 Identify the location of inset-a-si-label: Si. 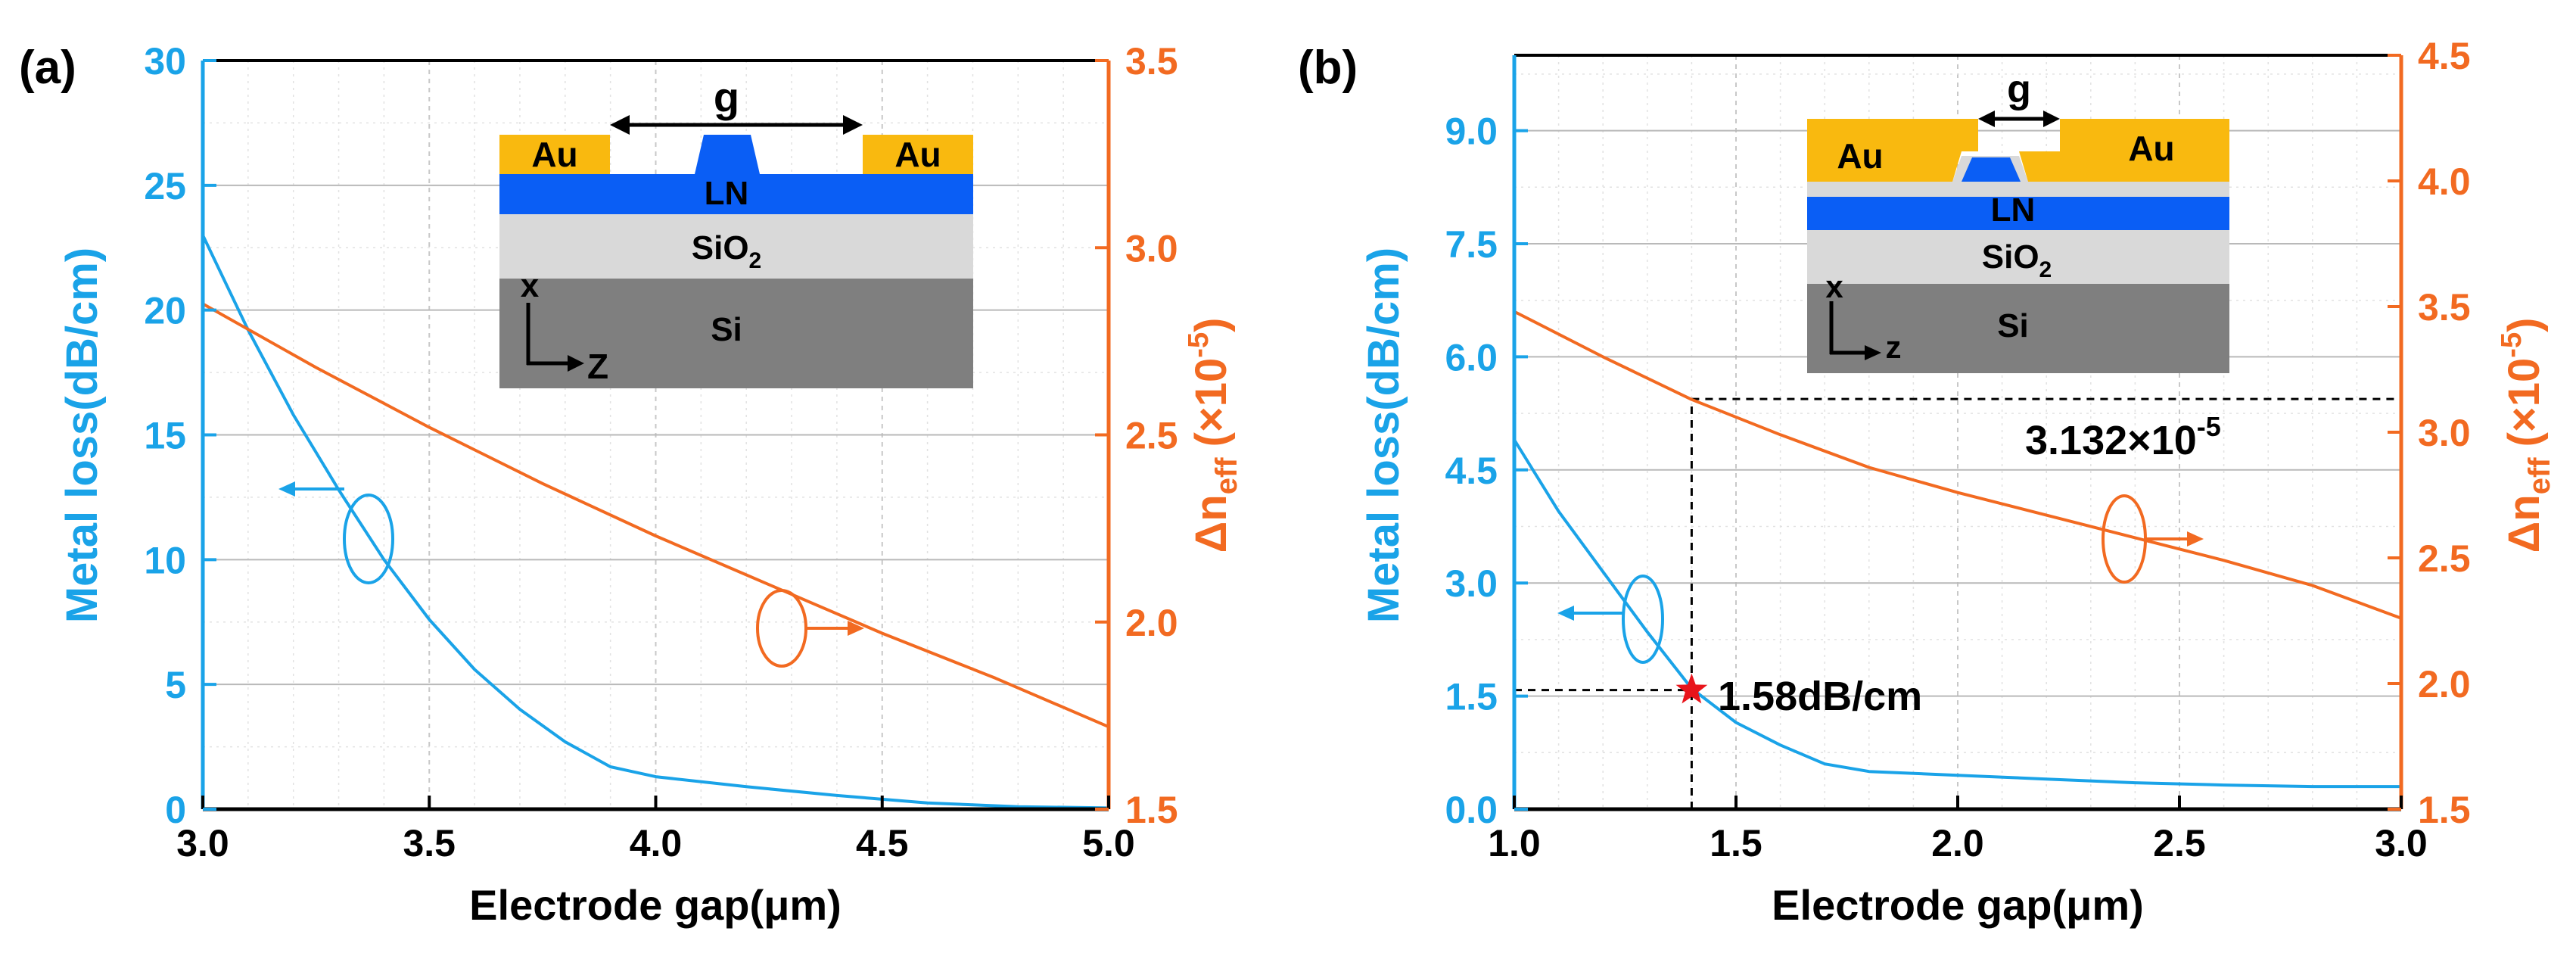
(726, 329).